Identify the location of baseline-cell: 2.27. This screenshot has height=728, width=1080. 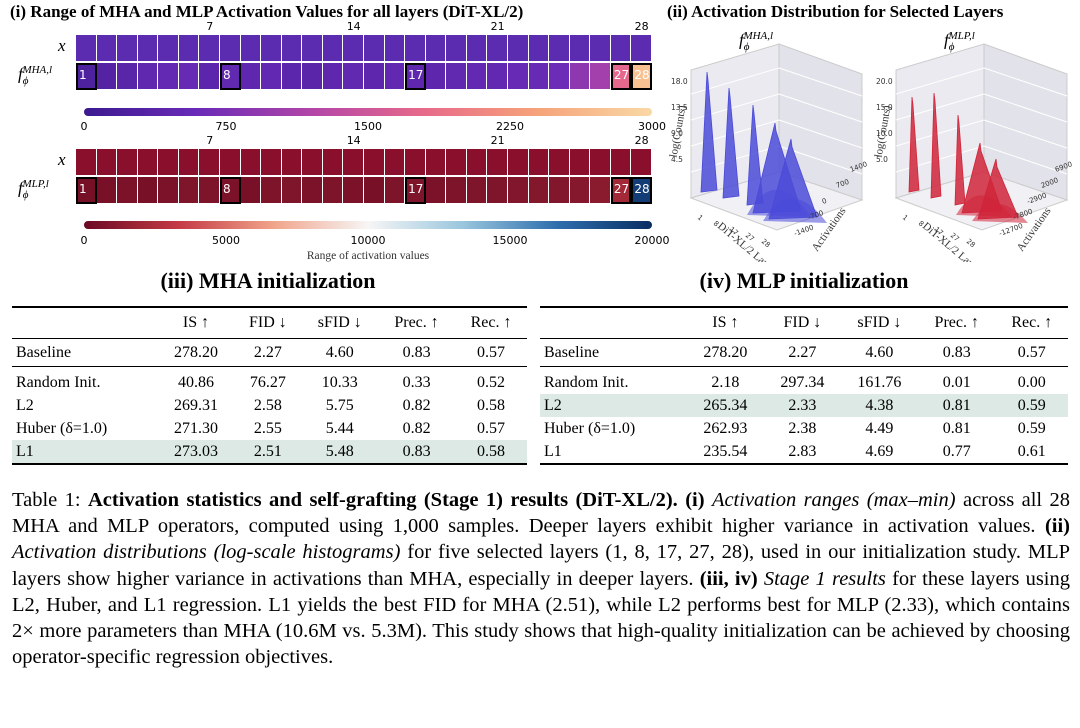
(268, 352).